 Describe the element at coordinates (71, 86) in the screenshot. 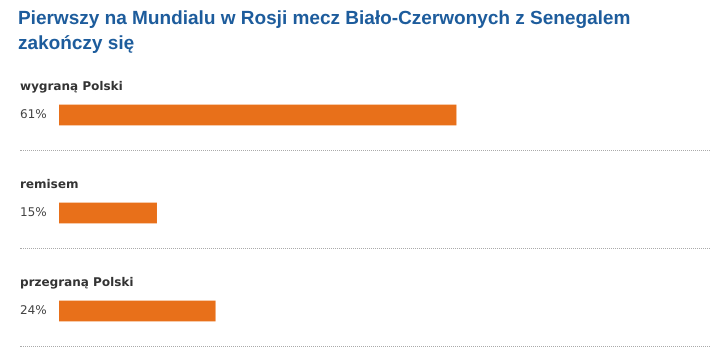

I see `y-tick-label: wygraną Polski` at that location.